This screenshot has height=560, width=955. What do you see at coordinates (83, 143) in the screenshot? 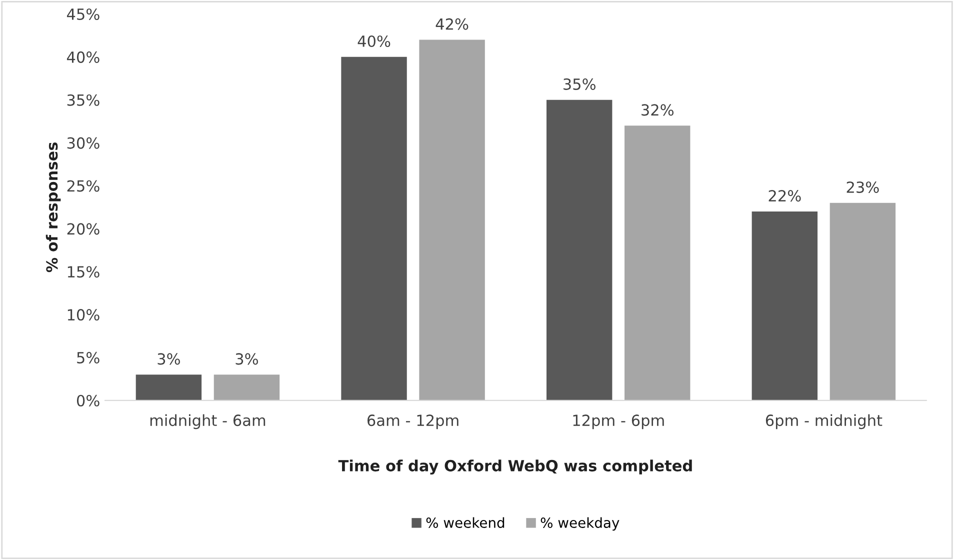
I see `y-tick-label: 30%` at bounding box center [83, 143].